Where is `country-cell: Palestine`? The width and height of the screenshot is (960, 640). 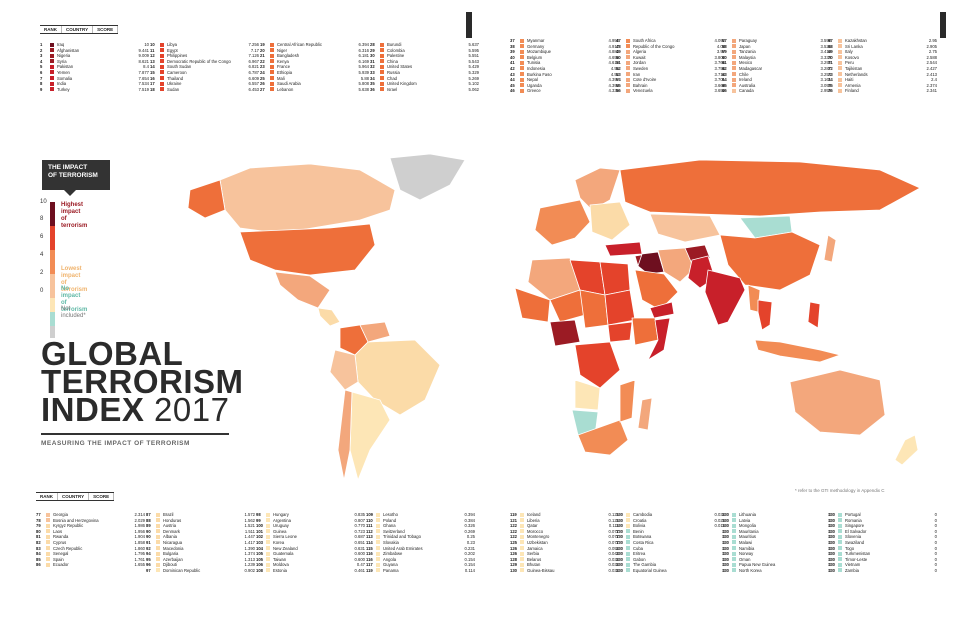 country-cell: Palestine is located at coordinates (396, 56).